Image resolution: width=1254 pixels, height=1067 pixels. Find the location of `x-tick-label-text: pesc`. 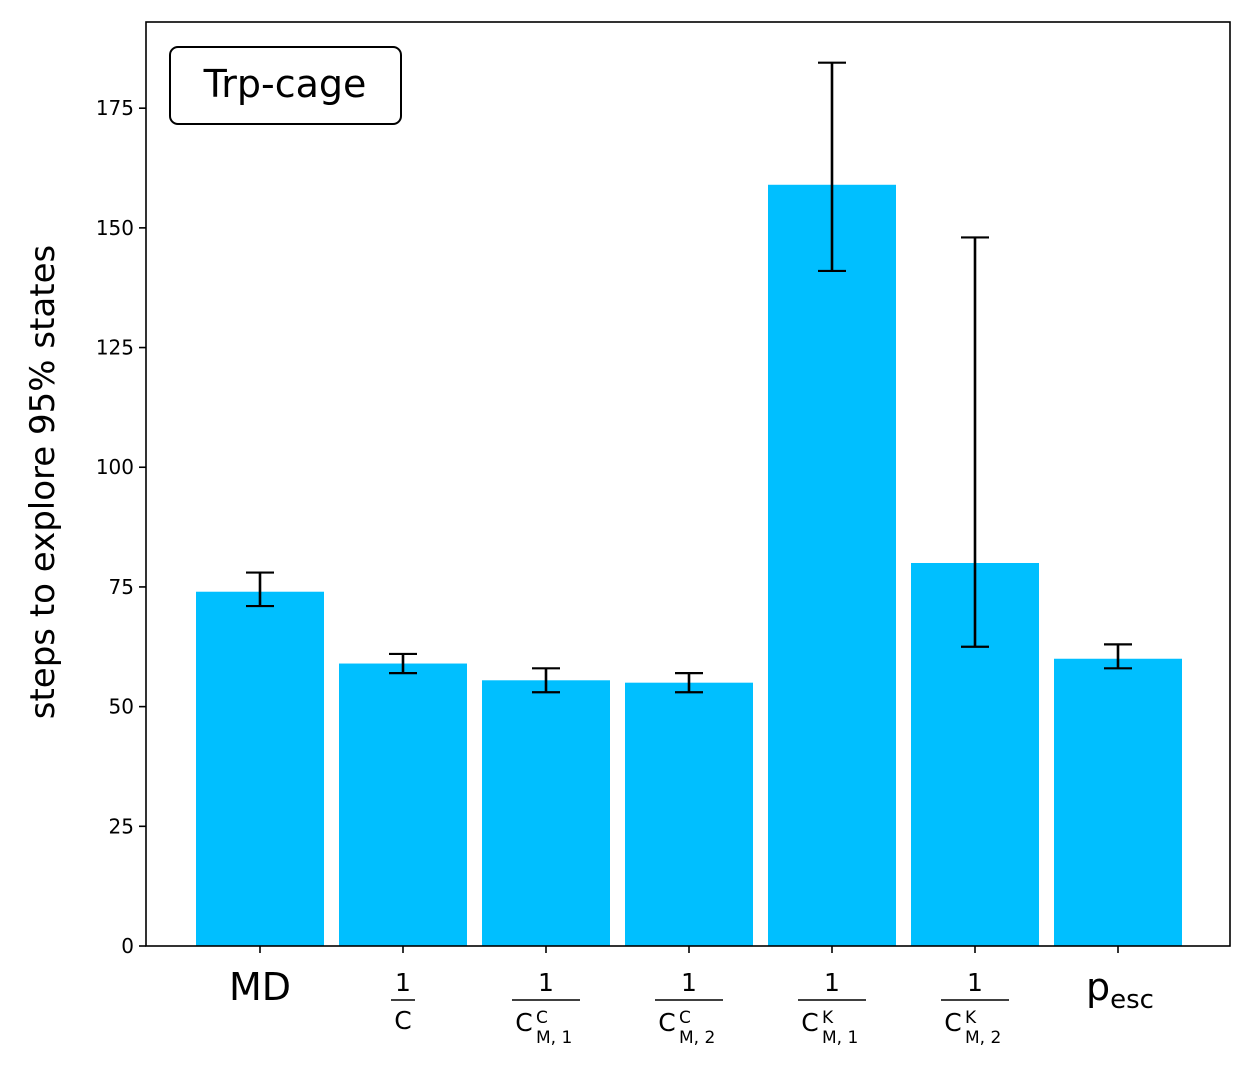

x-tick-label-text: pesc is located at coordinates (1120, 990).